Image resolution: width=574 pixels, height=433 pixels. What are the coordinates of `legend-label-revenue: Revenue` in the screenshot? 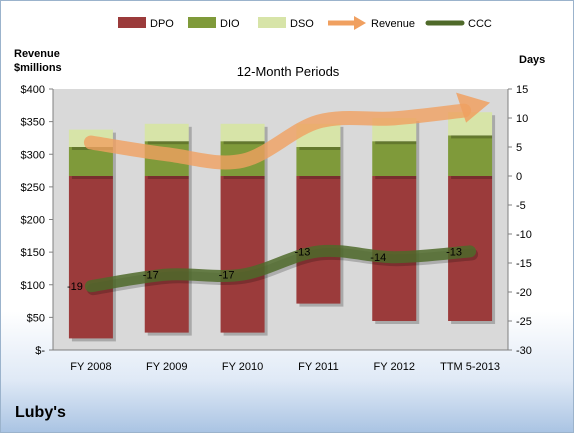 It's located at (393, 24).